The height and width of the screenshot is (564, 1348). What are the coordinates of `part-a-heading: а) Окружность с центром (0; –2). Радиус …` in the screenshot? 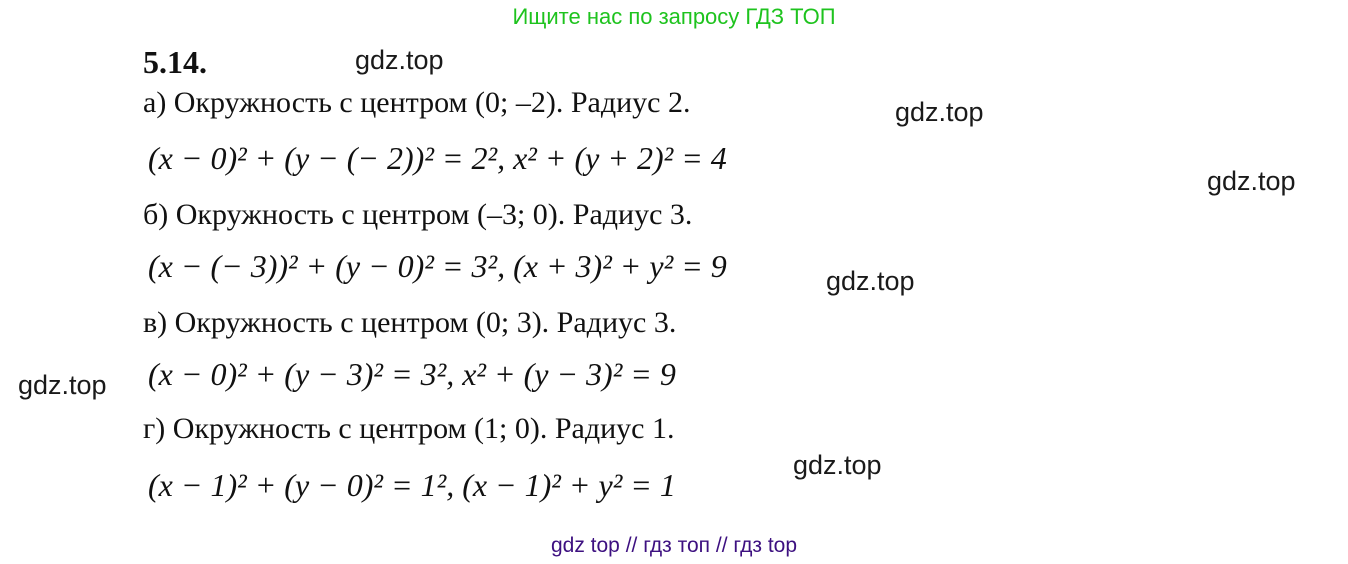 It's located at (417, 102).